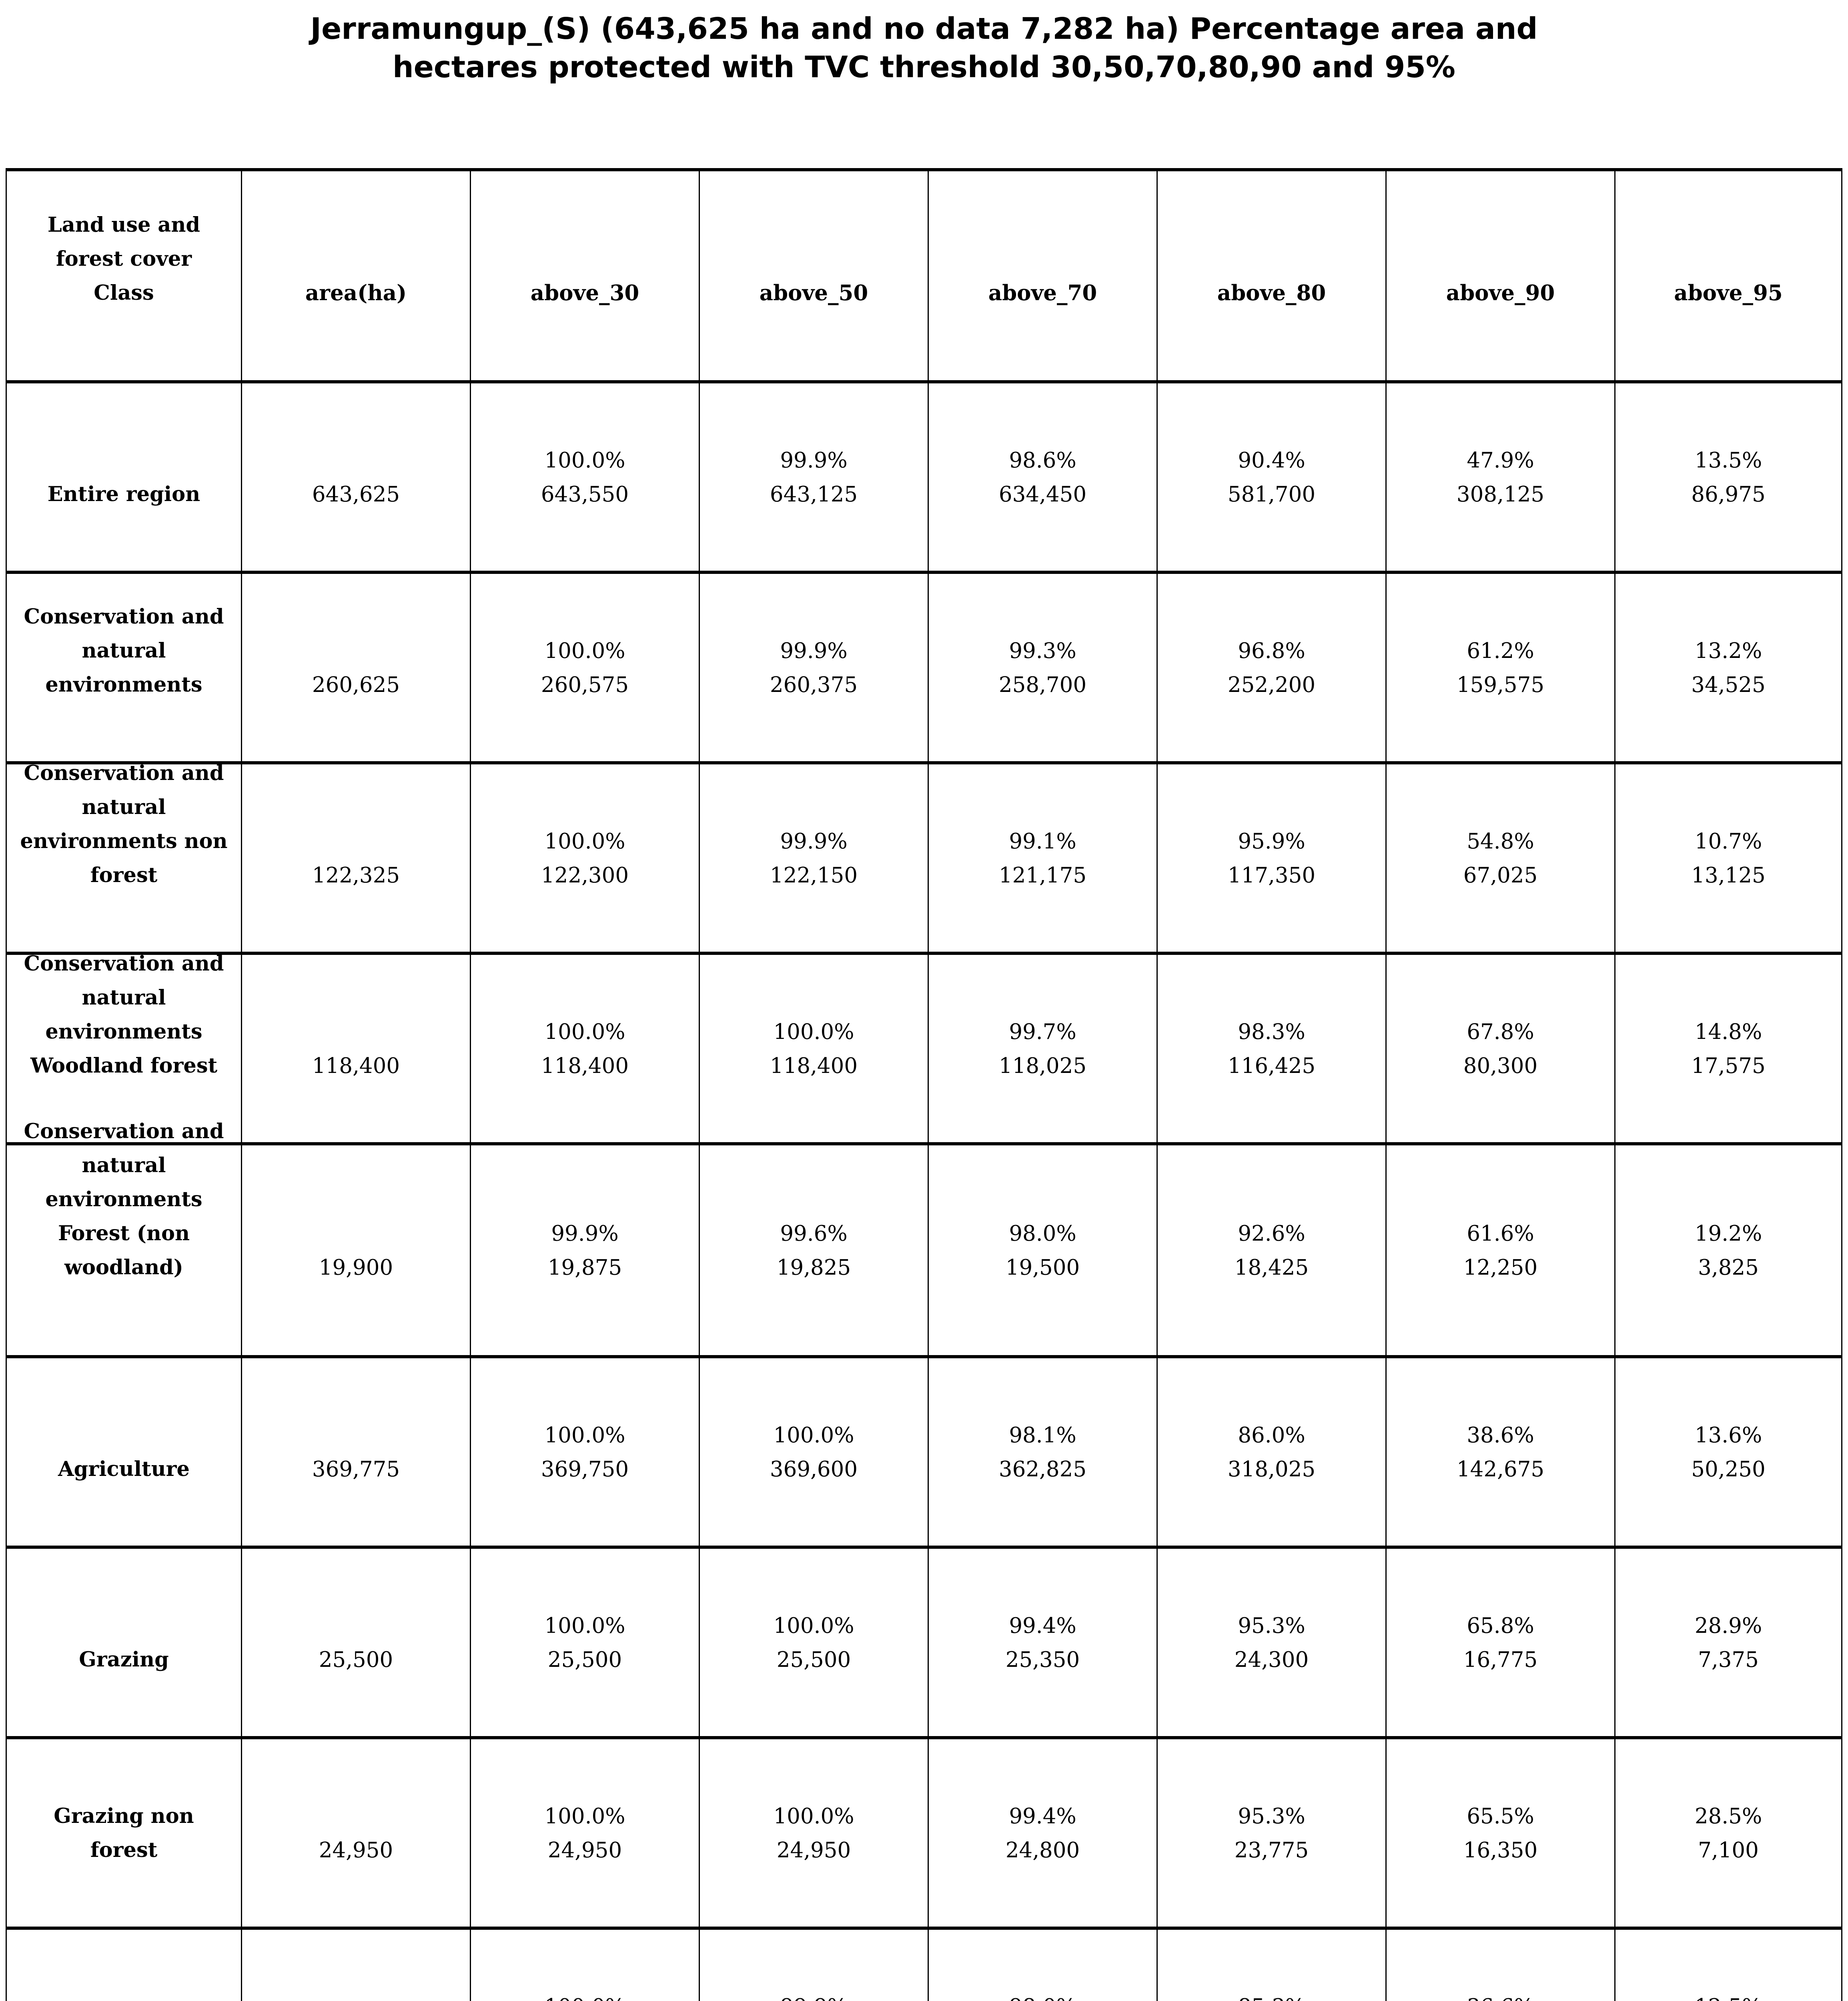 The width and height of the screenshot is (1848, 2001). What do you see at coordinates (1500, 1435) in the screenshot?
I see `percent-value: 38.6%` at bounding box center [1500, 1435].